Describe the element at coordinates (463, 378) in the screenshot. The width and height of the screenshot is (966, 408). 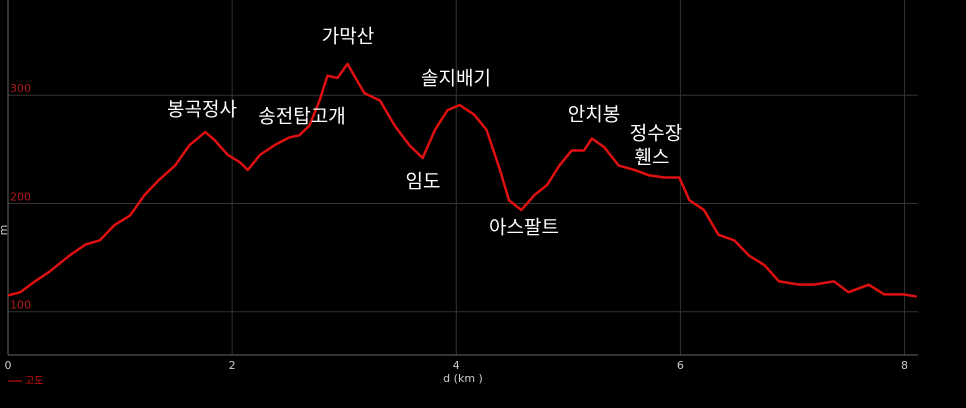
I see `x-axis-label: d (km )` at that location.